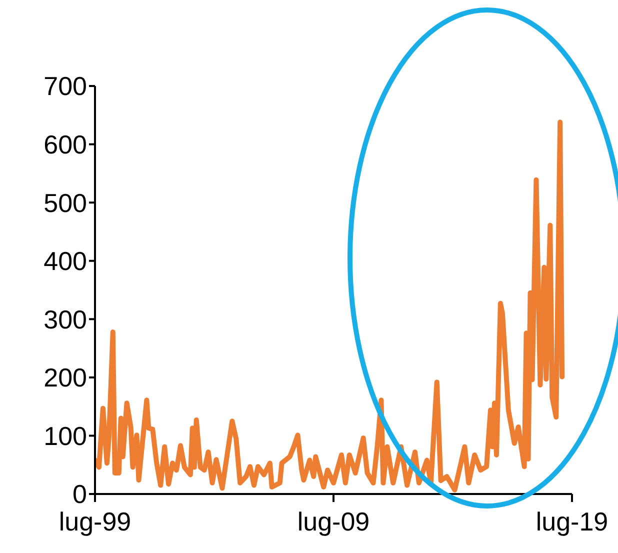 The width and height of the screenshot is (618, 553). I want to click on x-tick-label: lug-09, so click(333, 521).